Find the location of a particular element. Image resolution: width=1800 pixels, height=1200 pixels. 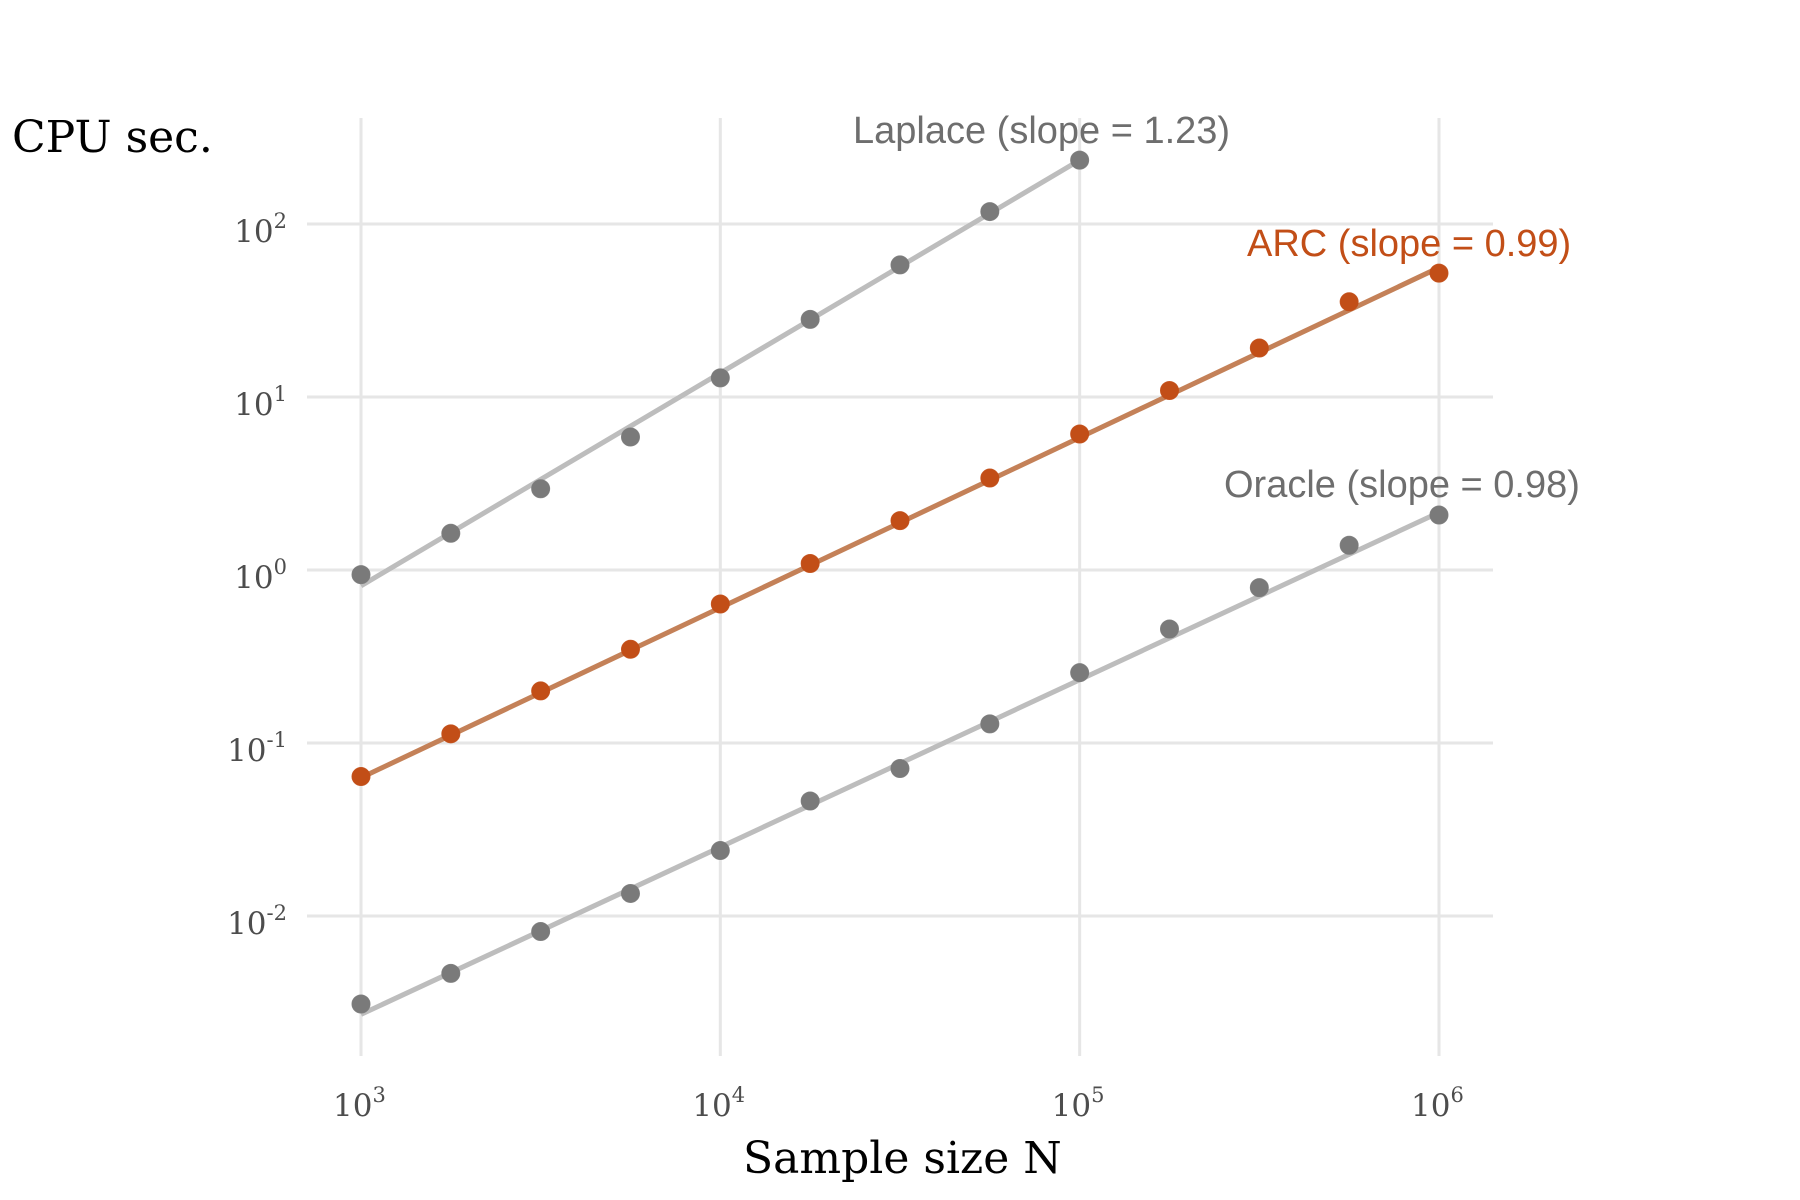

x-tick-label: 10³ is located at coordinates (359, 1103).